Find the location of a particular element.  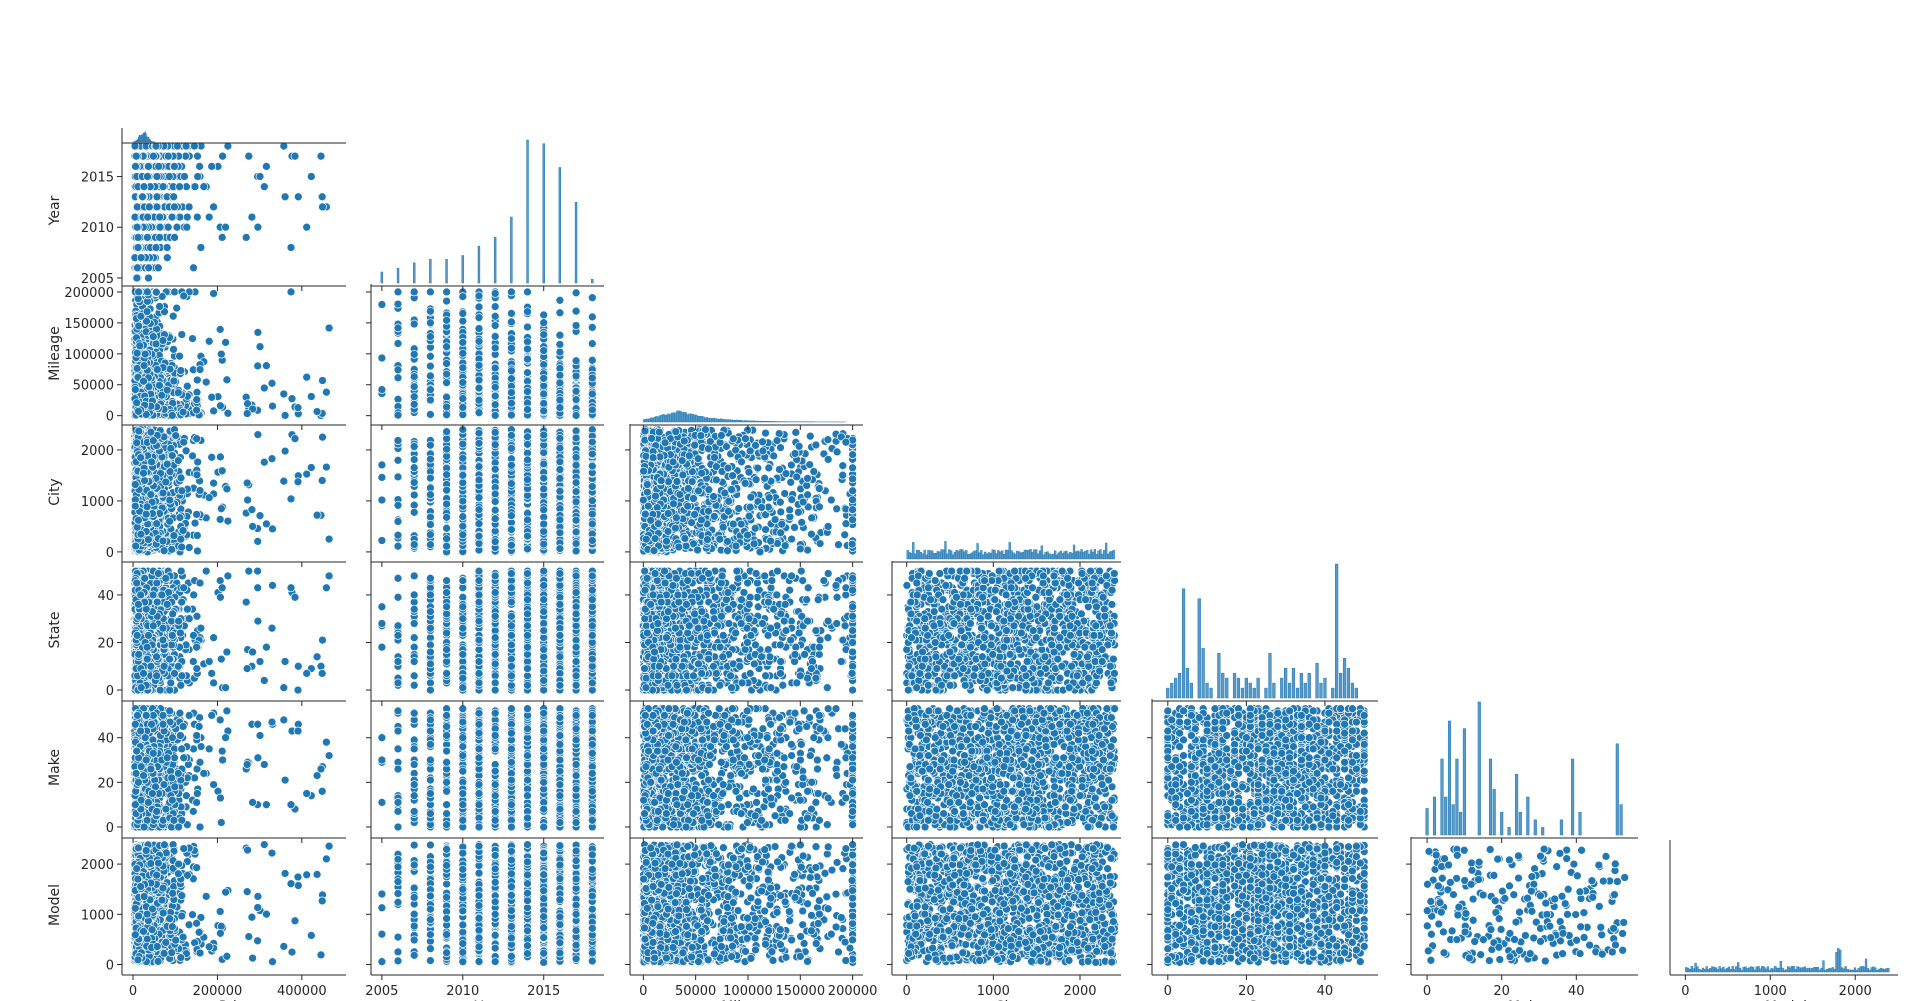

panel-year-vs-price is located at coordinates (231, 212).